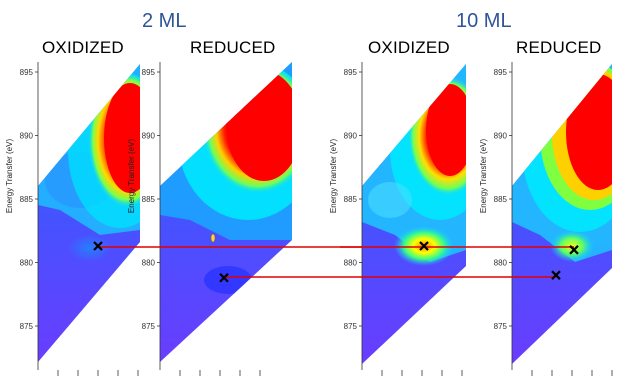 Image resolution: width=618 pixels, height=377 pixels. I want to click on group-title-10ml: 10 ML, so click(484, 21).